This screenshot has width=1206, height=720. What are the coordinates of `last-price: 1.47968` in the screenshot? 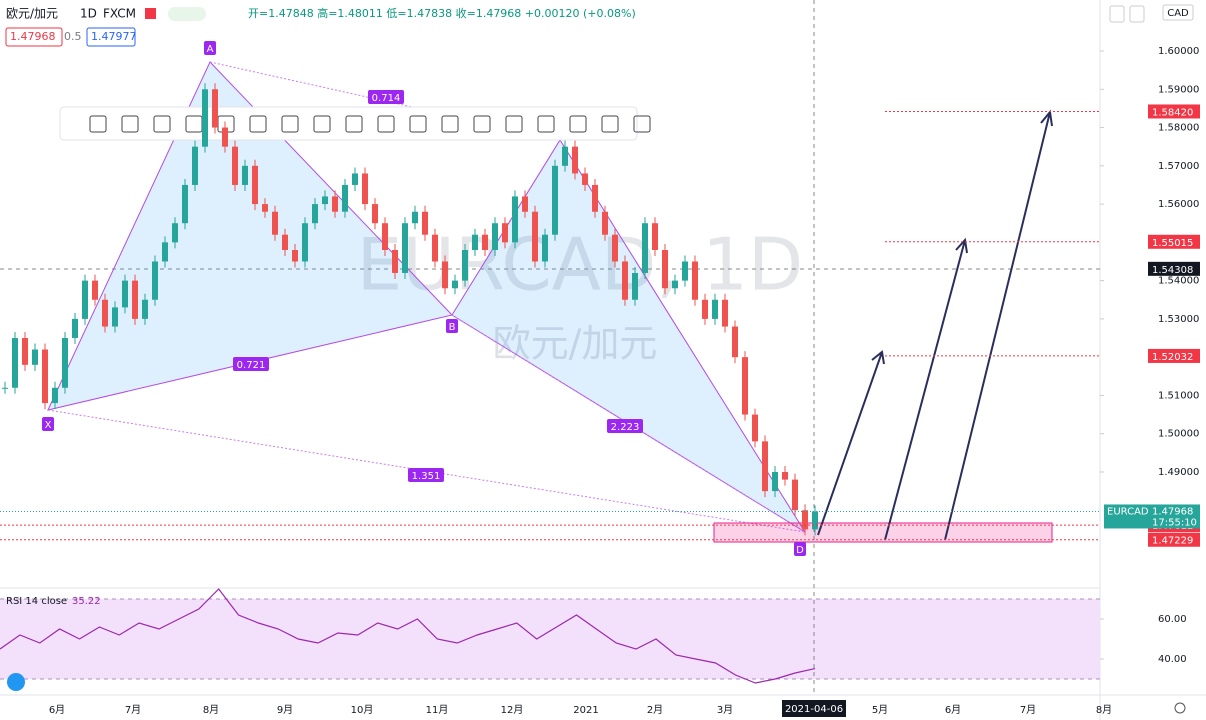 It's located at (1172, 511).